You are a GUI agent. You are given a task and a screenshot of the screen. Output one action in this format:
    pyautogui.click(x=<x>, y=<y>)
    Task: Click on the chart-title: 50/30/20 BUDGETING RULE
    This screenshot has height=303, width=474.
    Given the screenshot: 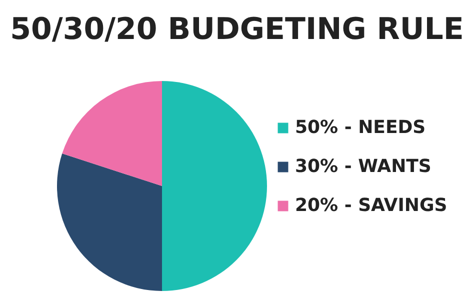 What is the action you would take?
    pyautogui.click(x=237, y=29)
    